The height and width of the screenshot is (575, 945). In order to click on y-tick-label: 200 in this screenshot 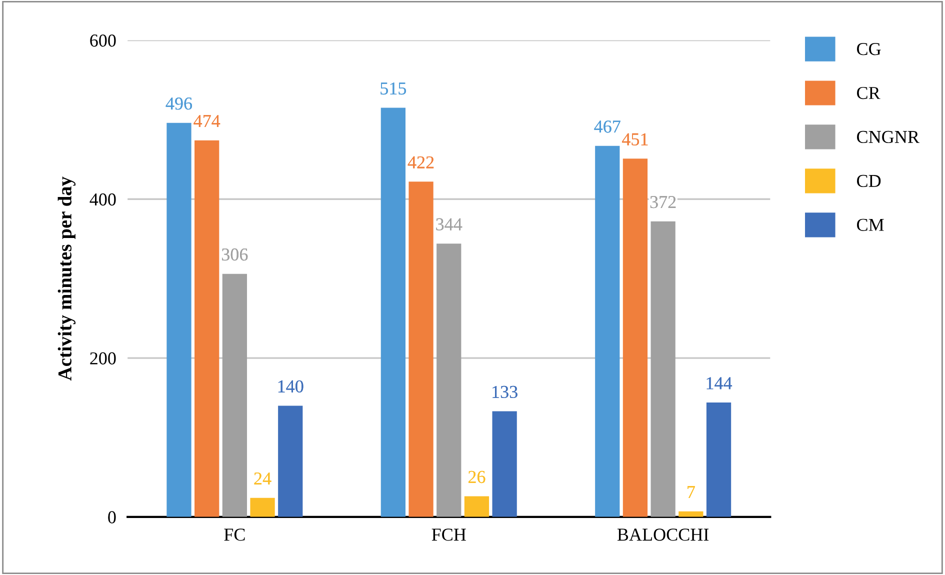, I will do `click(103, 358)`.